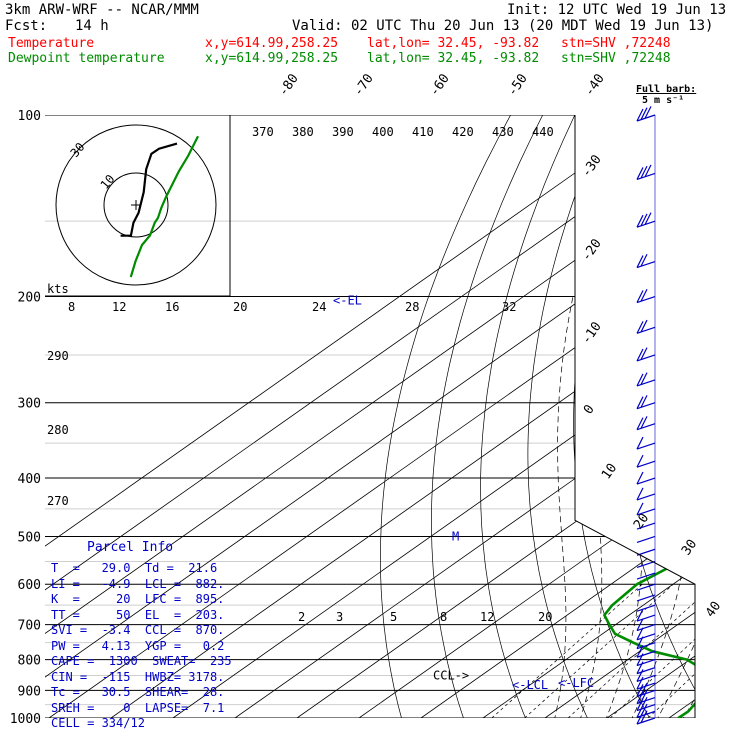 Image resolution: width=740 pixels, height=740 pixels. Describe the element at coordinates (503, 132) in the screenshot. I see `theta-label: 430` at that location.